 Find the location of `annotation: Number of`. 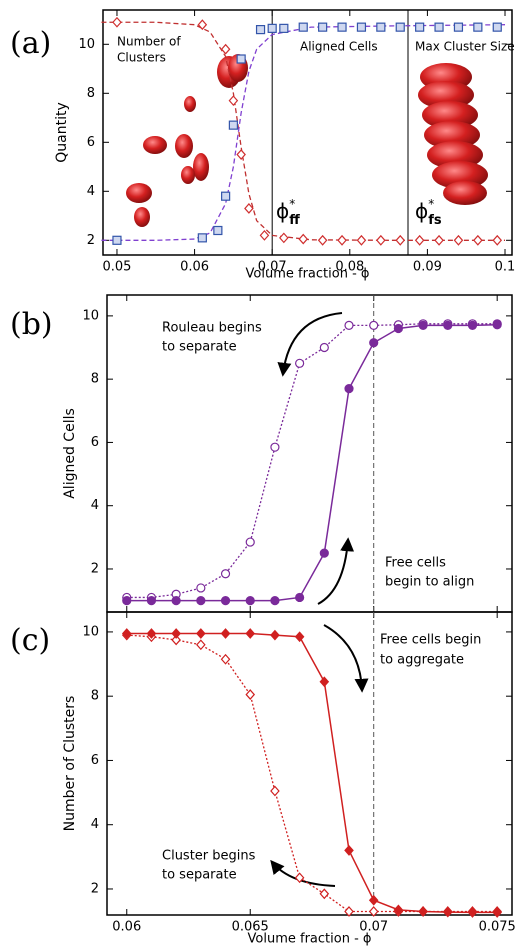

annotation: Number of is located at coordinates (149, 42).